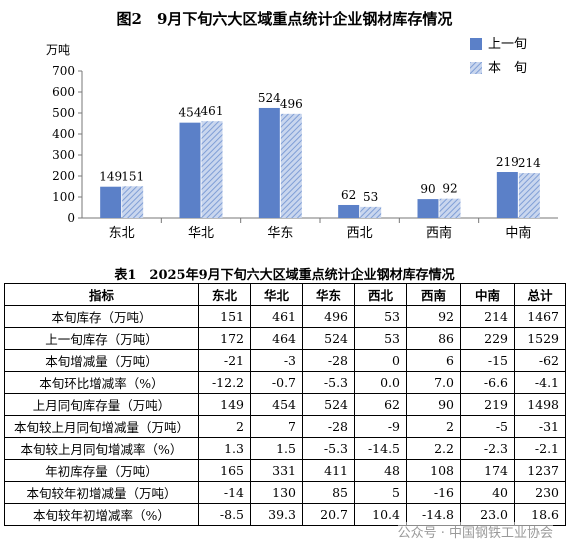 The image size is (569, 553). I want to click on table-cell: -2.1, so click(540, 448).